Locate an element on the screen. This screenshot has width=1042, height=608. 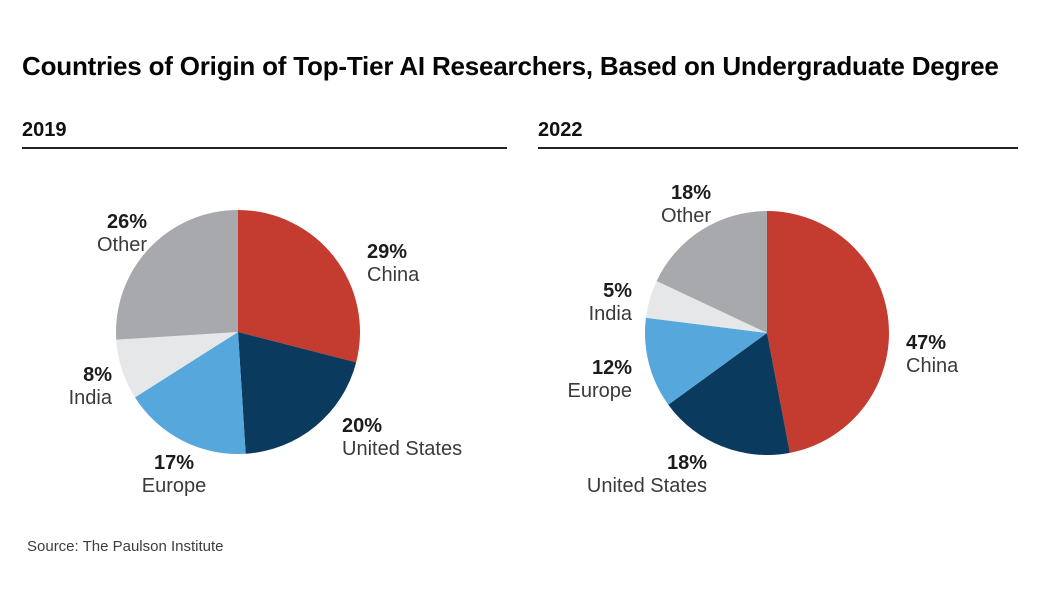
panel-2022-rule is located at coordinates (778, 148).